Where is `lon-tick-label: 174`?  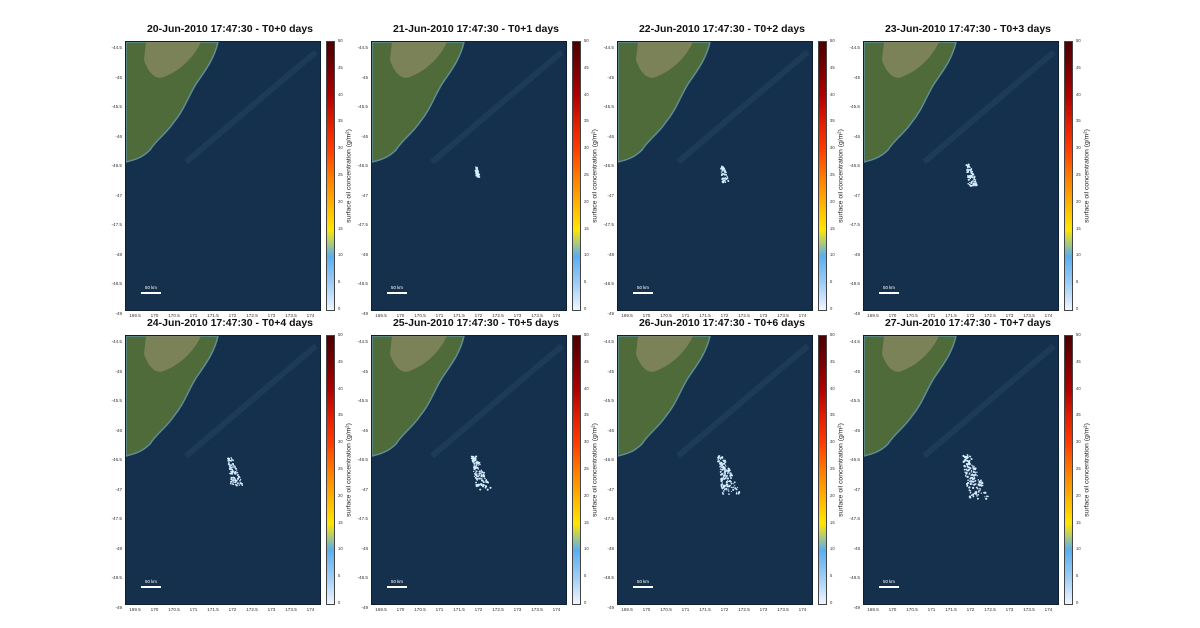 lon-tick-label: 174 is located at coordinates (310, 315).